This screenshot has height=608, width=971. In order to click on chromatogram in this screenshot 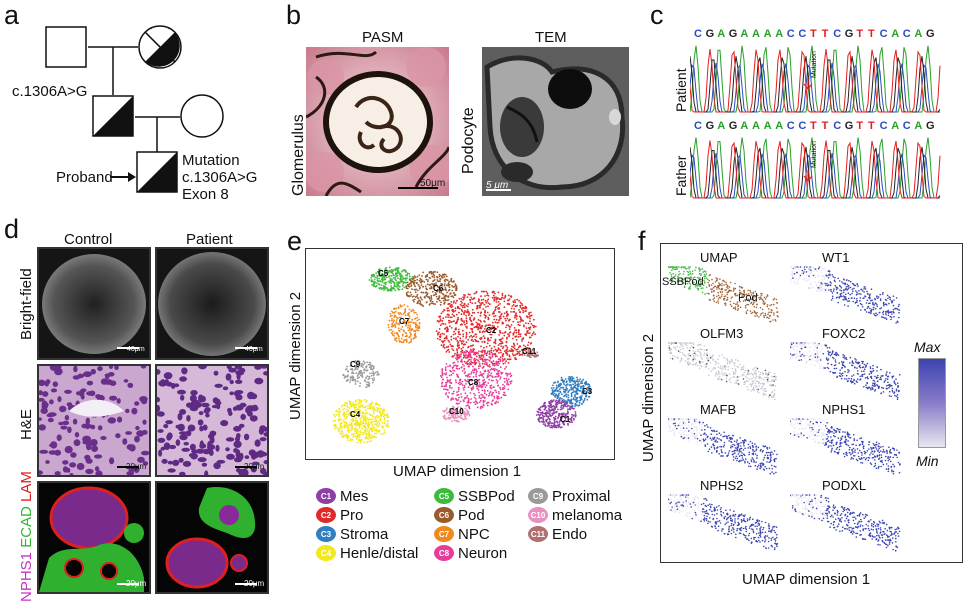, I will do `click(815, 122)`.